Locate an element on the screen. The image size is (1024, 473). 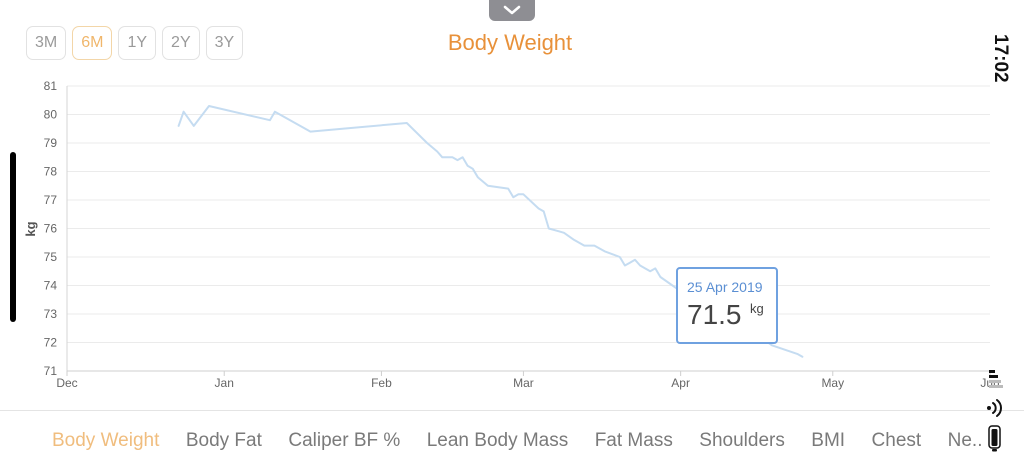
y-tick-label: 73 is located at coordinates (51, 314).